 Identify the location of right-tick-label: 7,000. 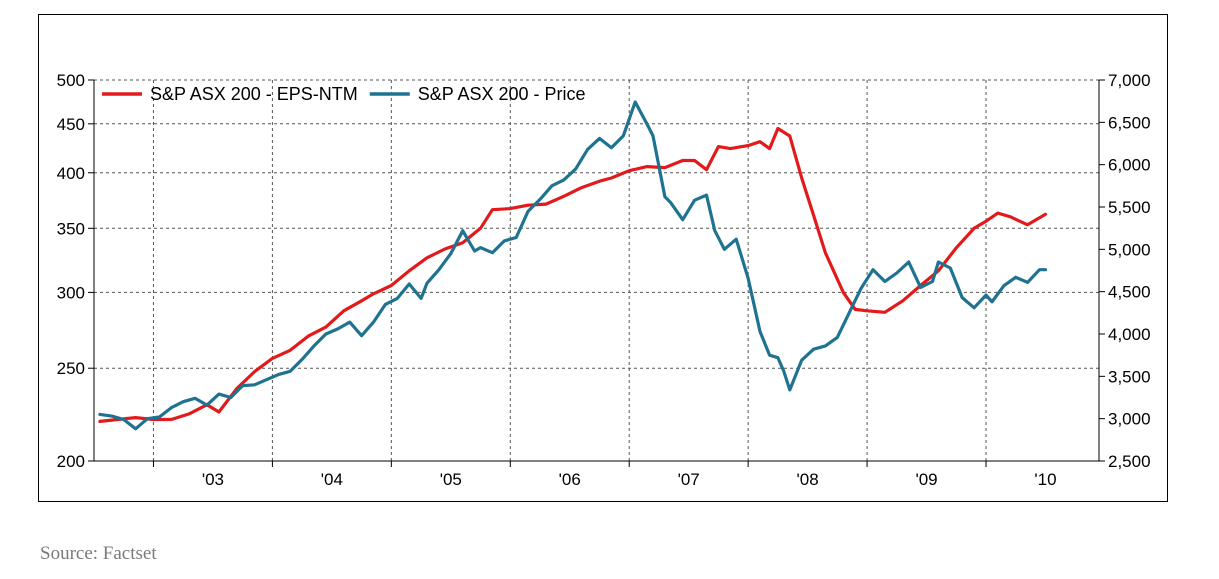
(1129, 80).